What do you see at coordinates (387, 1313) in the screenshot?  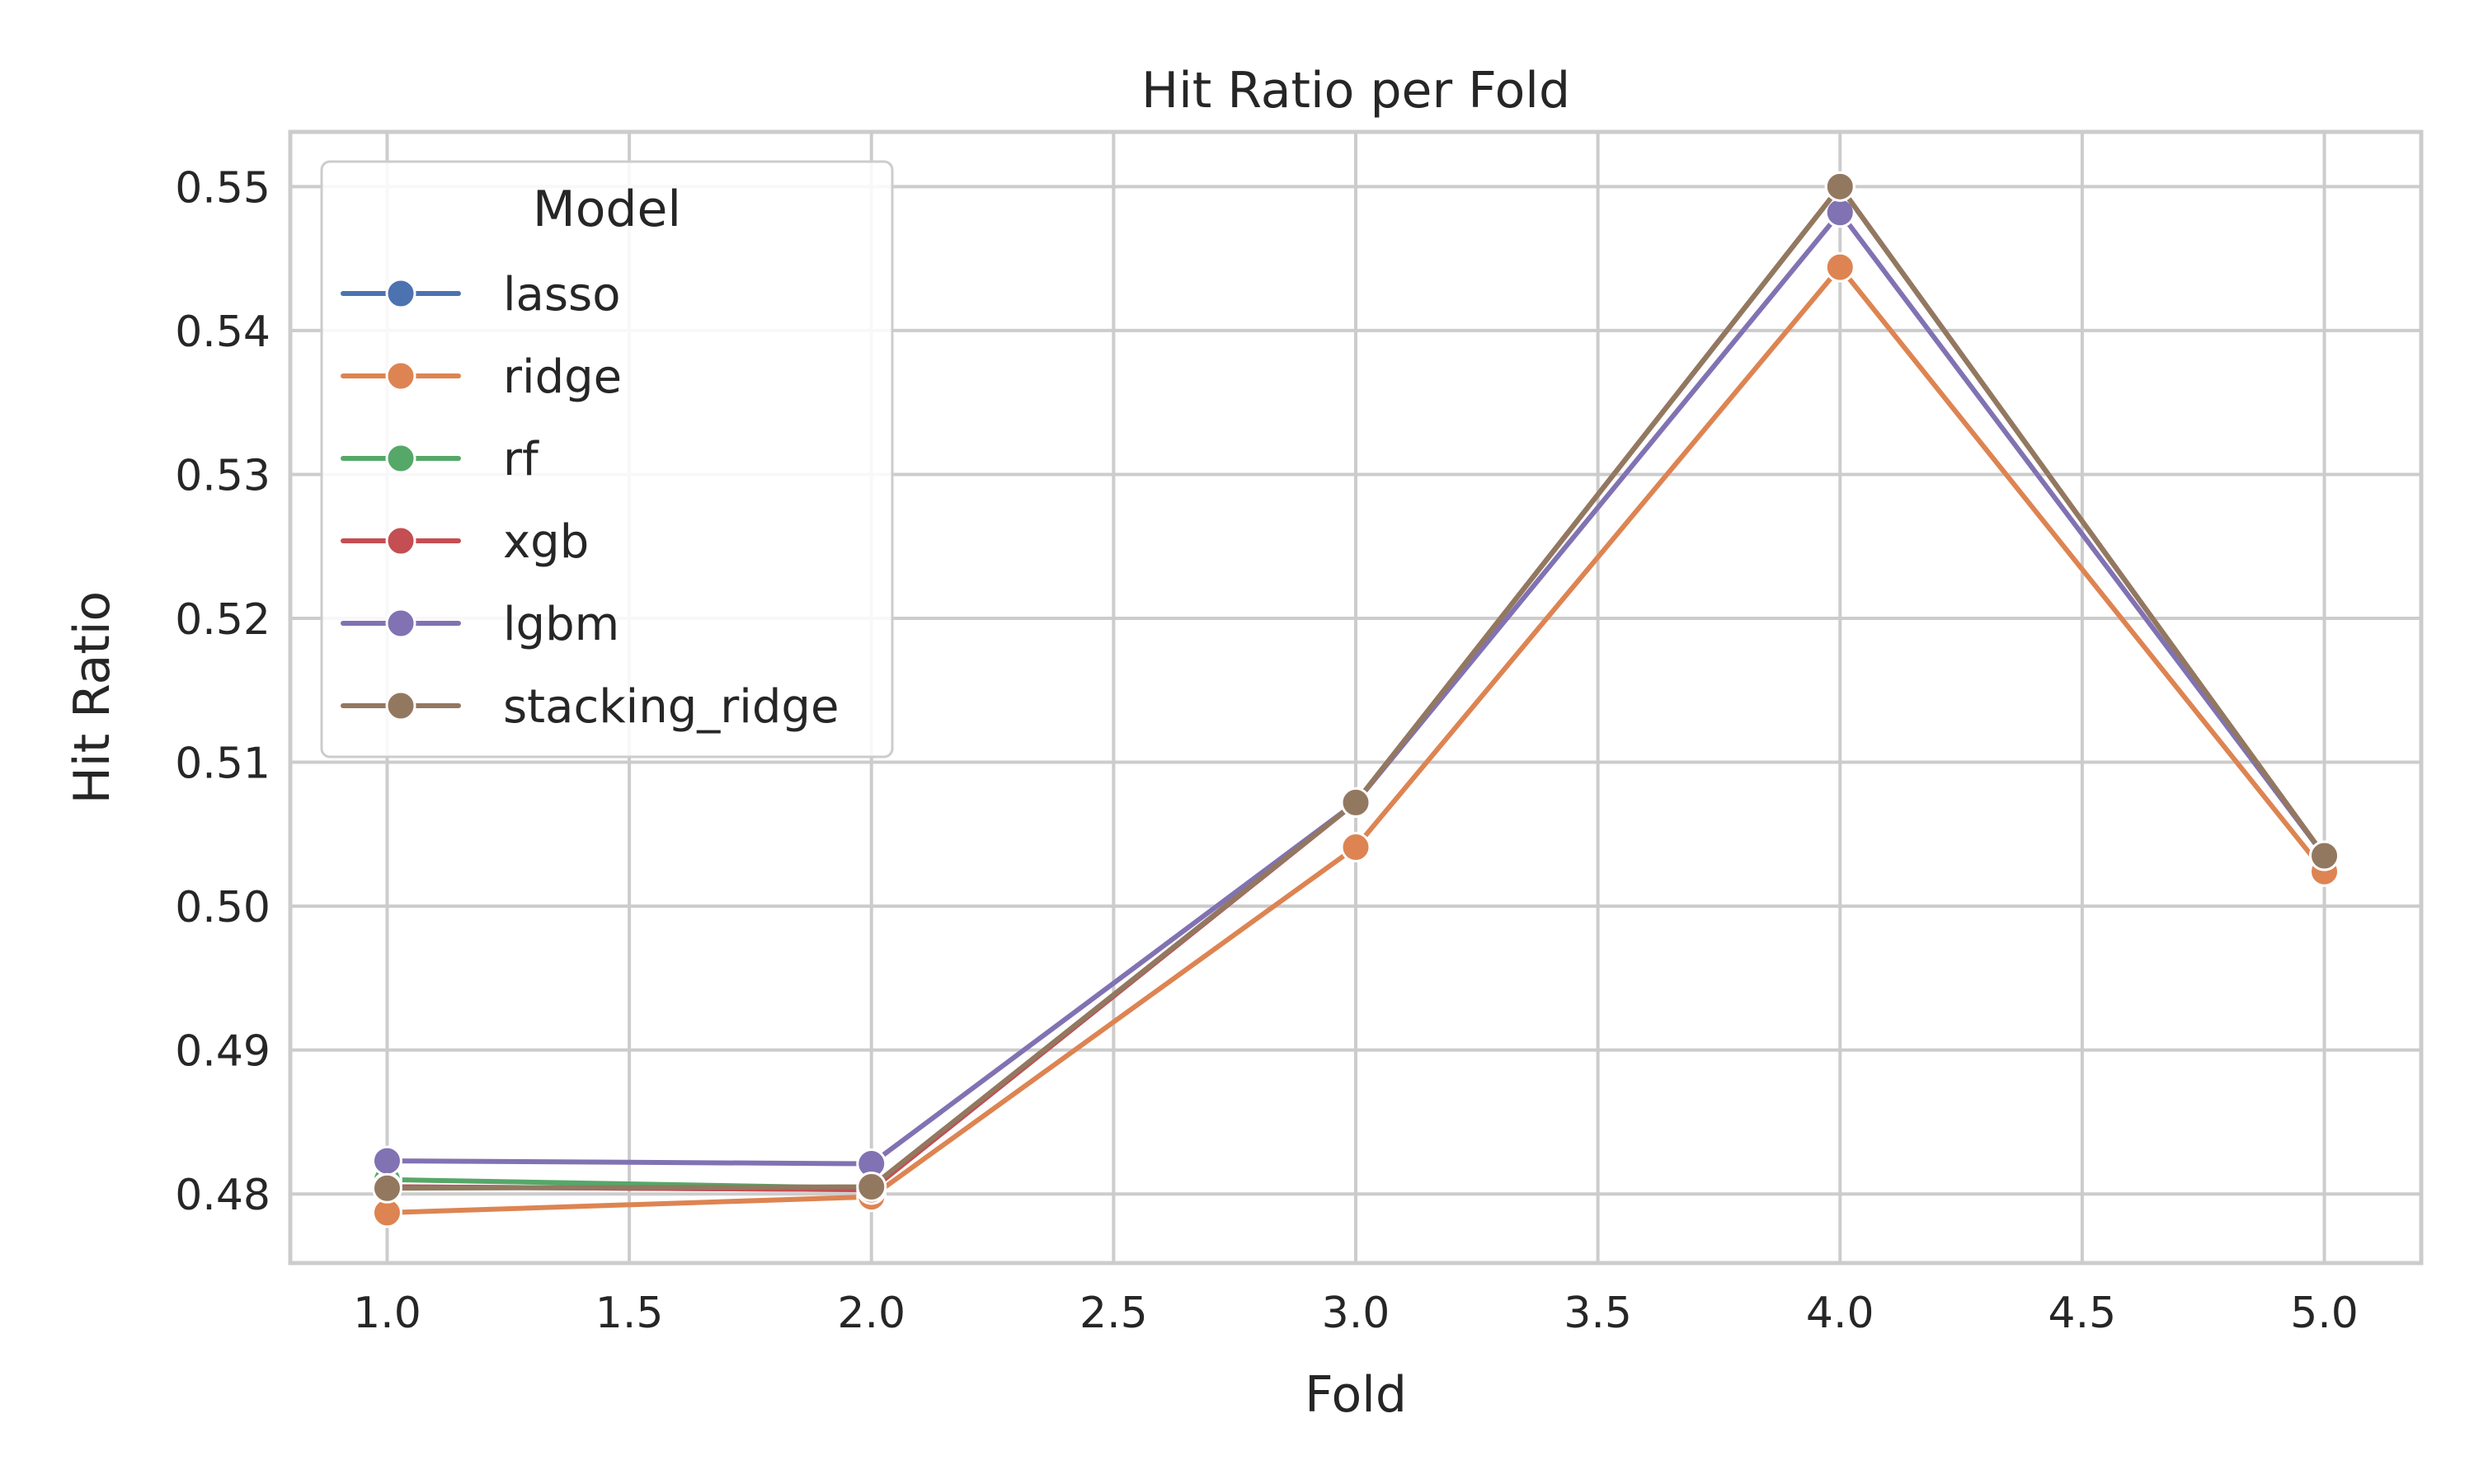 I see `x-tick-label: 1.0` at bounding box center [387, 1313].